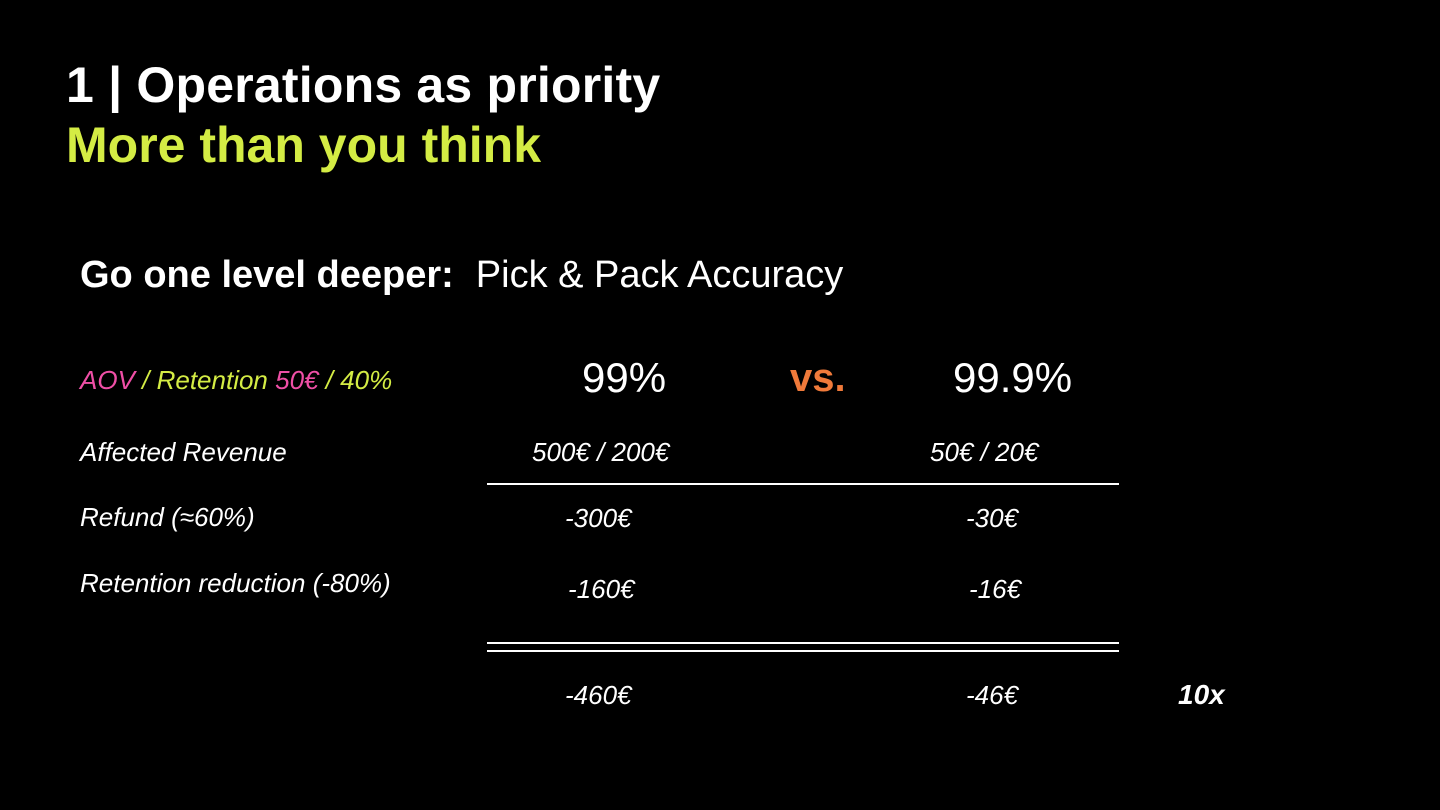 The height and width of the screenshot is (810, 1440). I want to click on cell-affected-revenue-left: 500€ / 200€, so click(601, 452).